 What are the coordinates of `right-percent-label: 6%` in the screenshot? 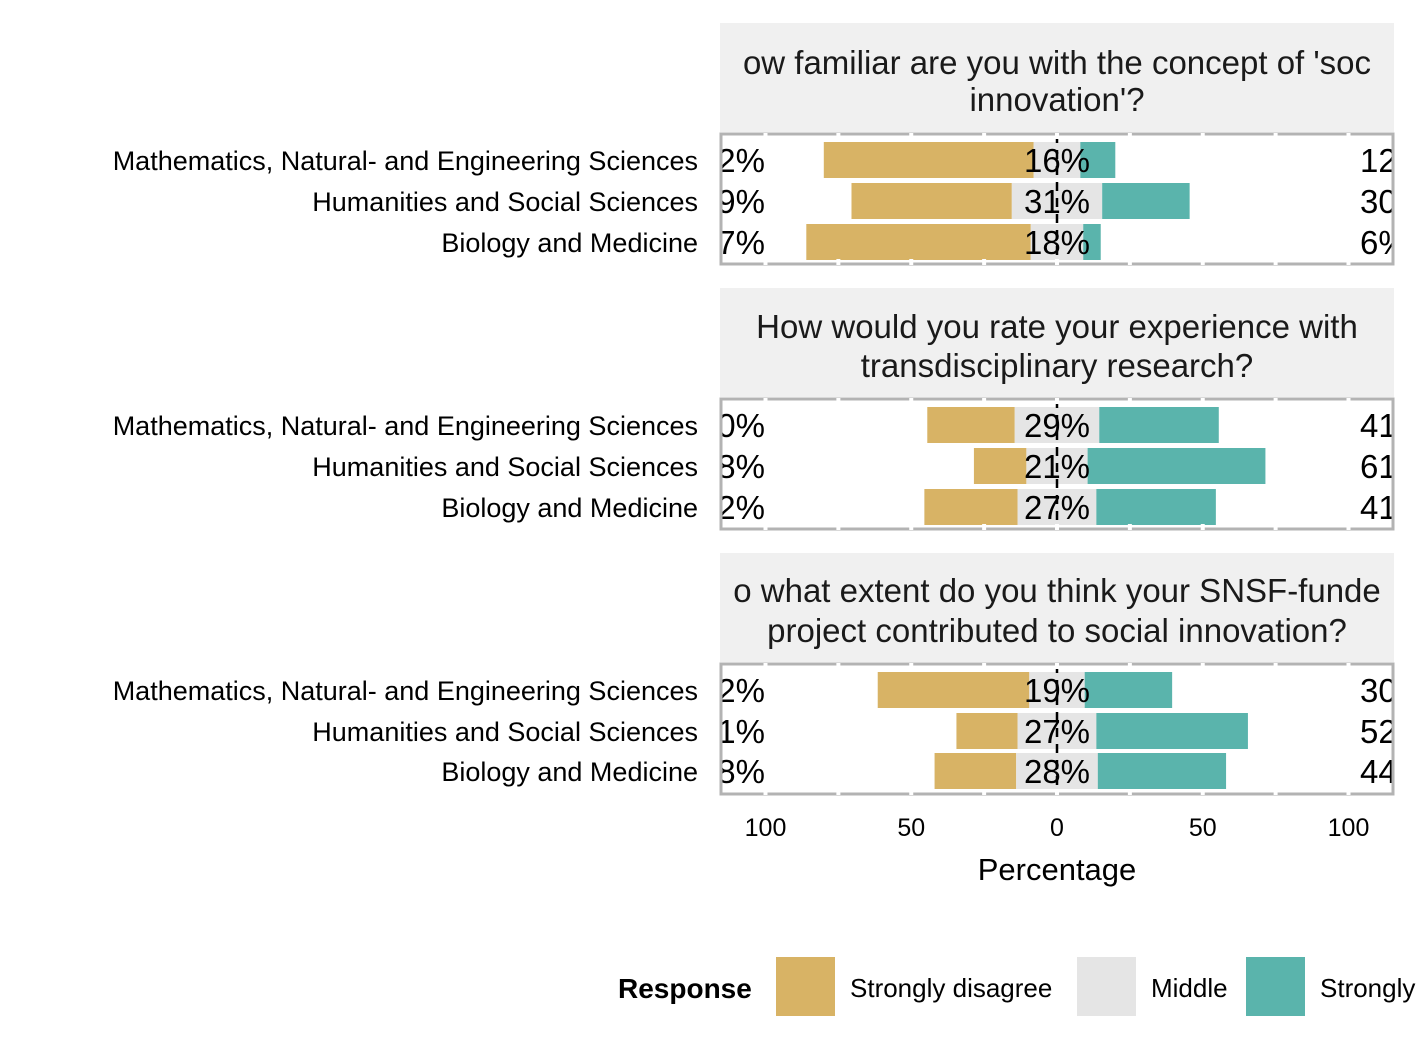 It's located at (1384, 242).